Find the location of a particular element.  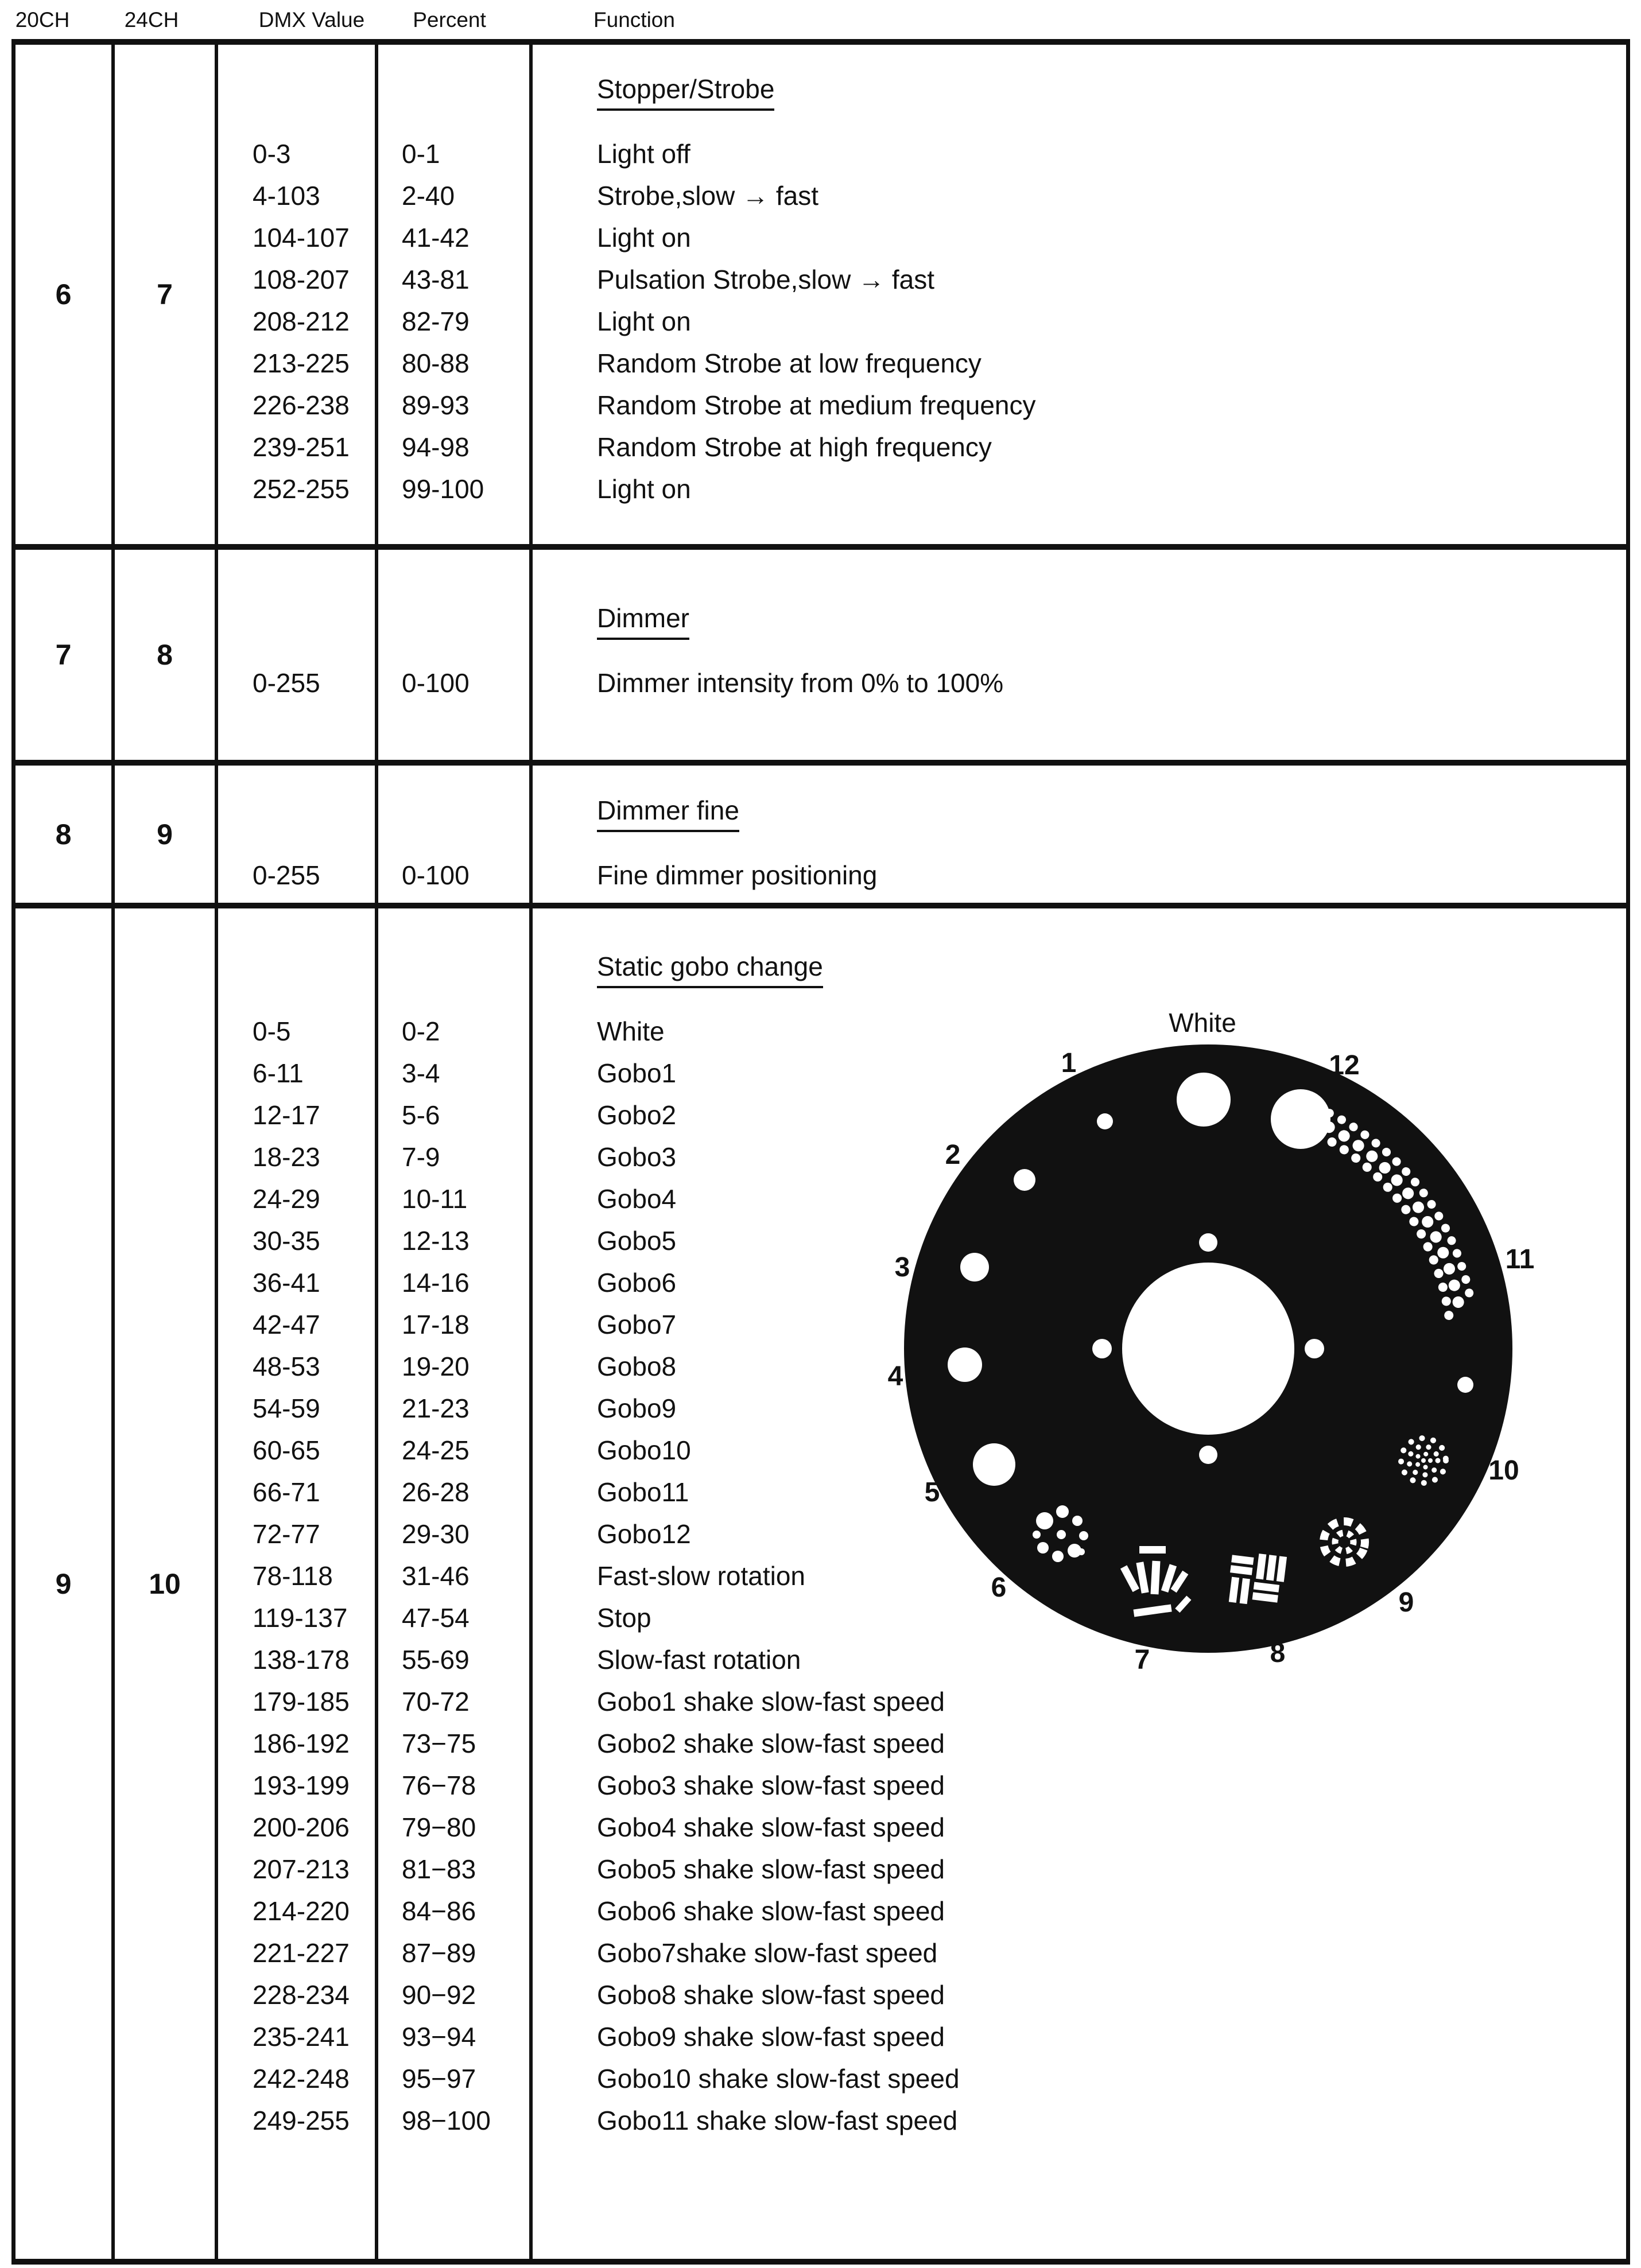

channel-20ch-value: 7 is located at coordinates (64, 655).